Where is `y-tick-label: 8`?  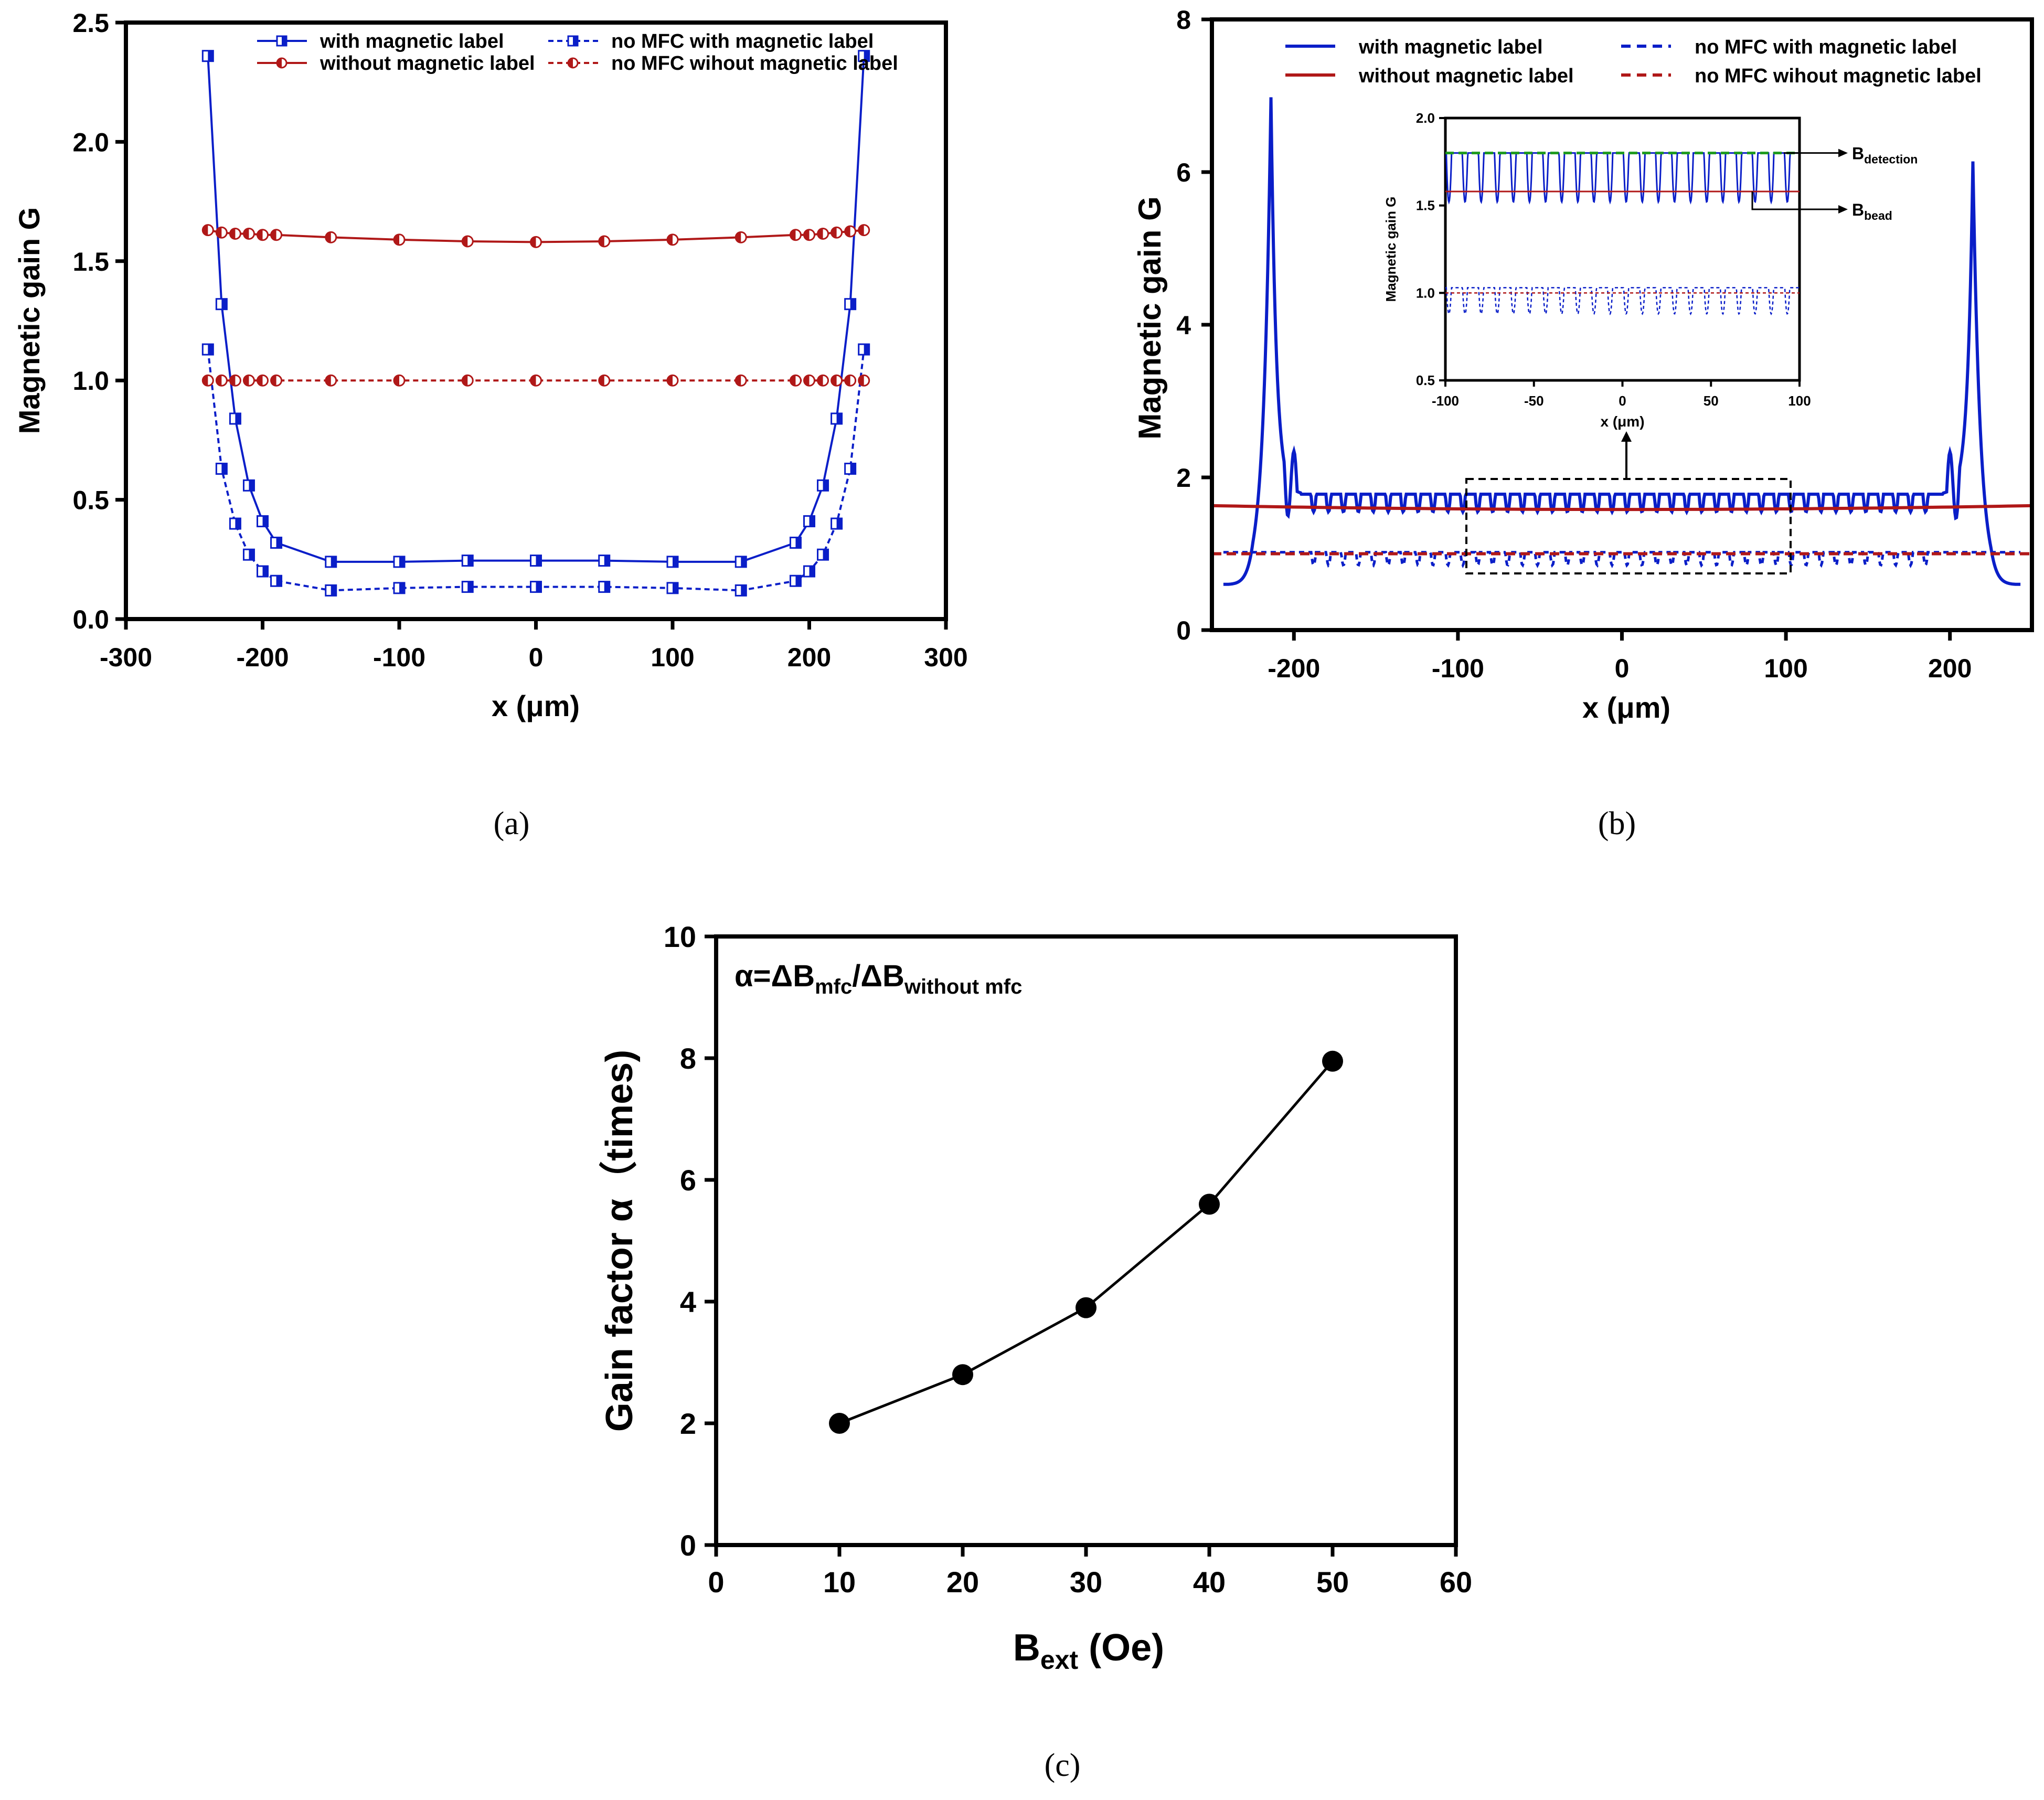 y-tick-label: 8 is located at coordinates (688, 1058).